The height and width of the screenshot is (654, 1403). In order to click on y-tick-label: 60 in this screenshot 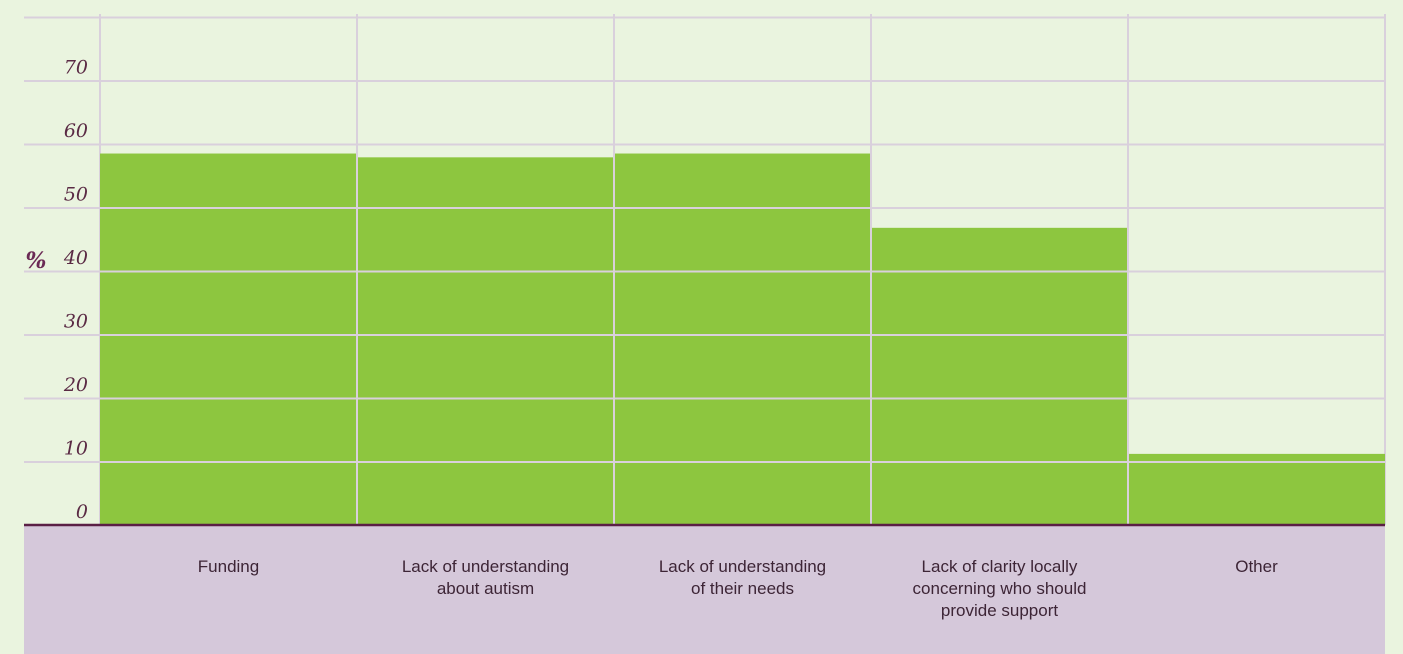, I will do `click(76, 131)`.